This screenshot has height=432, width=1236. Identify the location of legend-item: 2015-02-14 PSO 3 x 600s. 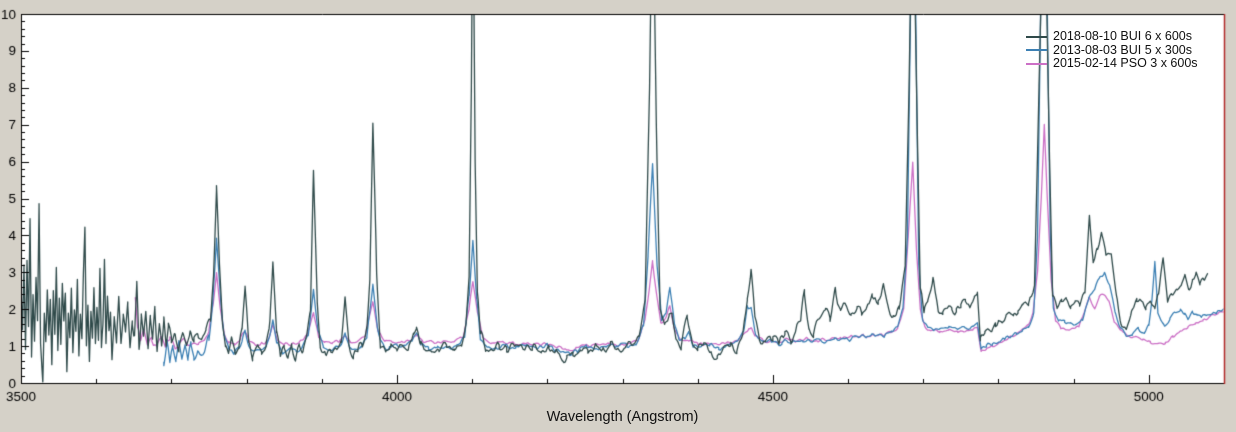
(1112, 63).